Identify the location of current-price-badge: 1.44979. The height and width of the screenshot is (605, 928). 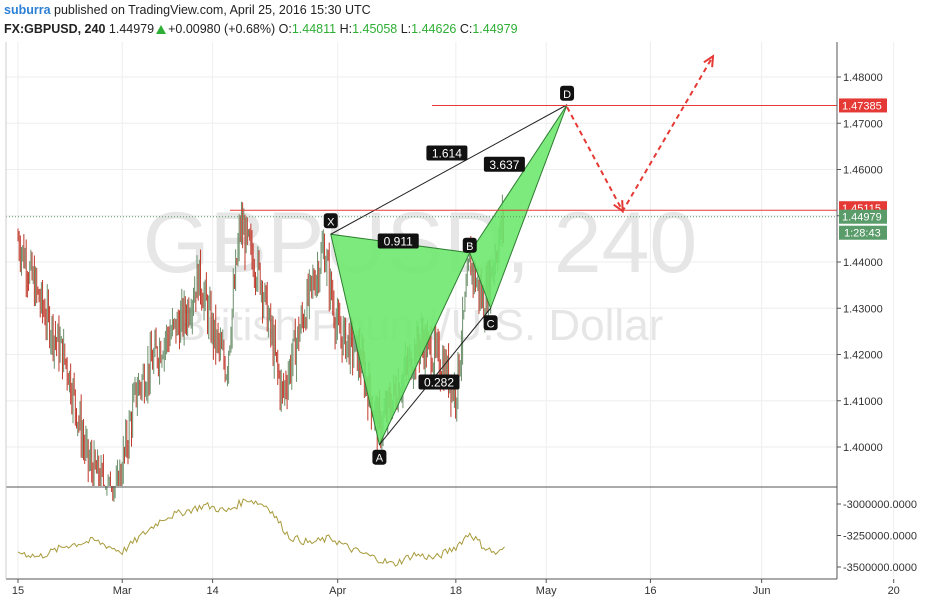
(862, 218).